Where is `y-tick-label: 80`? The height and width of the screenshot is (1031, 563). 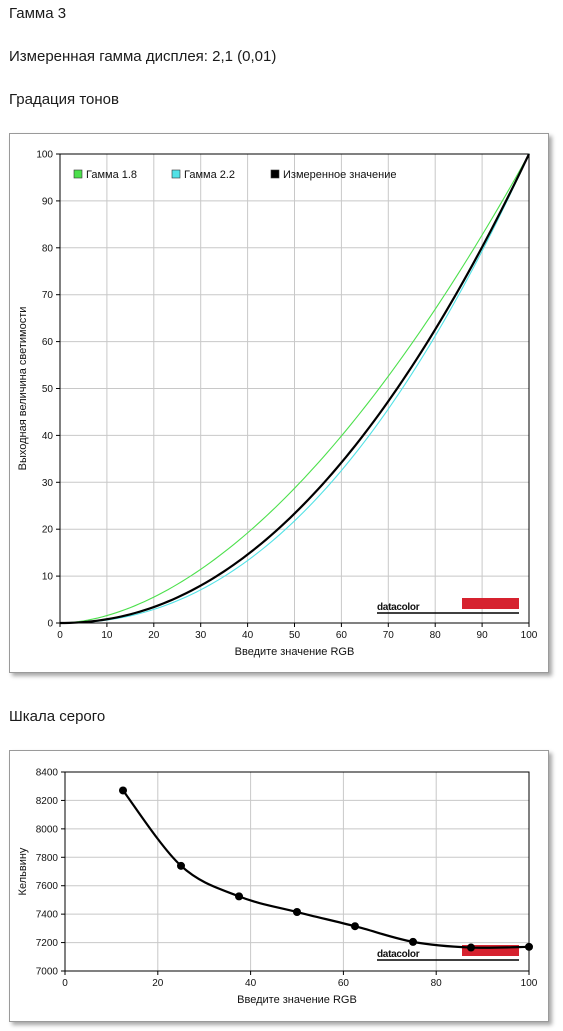 y-tick-label: 80 is located at coordinates (48, 248).